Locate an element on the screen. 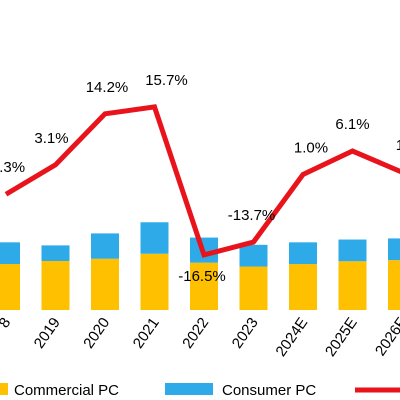  data-label-2024E: 1.0% is located at coordinates (311, 147).